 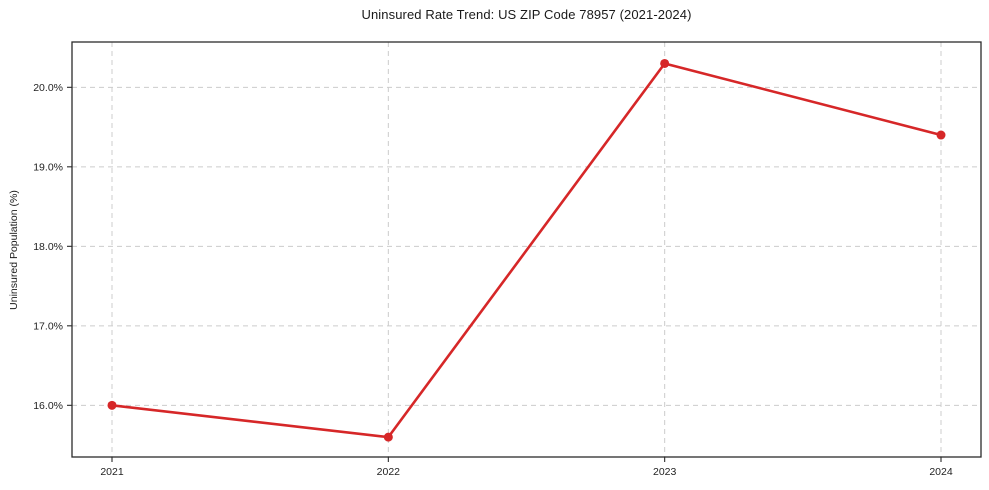 What do you see at coordinates (665, 472) in the screenshot?
I see `x-tick-label: 2023` at bounding box center [665, 472].